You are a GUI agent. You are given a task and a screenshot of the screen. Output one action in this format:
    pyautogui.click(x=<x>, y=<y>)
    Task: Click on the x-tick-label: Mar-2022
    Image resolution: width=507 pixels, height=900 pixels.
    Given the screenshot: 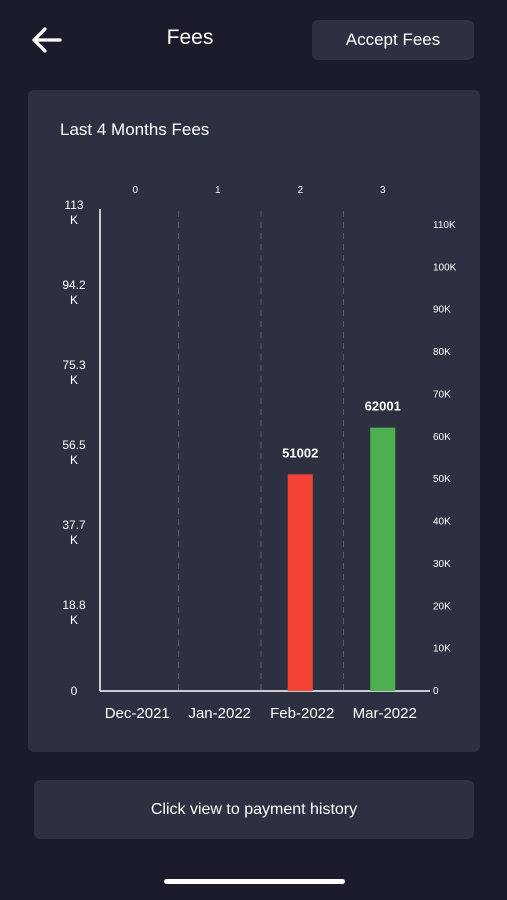 What is the action you would take?
    pyautogui.click(x=385, y=713)
    